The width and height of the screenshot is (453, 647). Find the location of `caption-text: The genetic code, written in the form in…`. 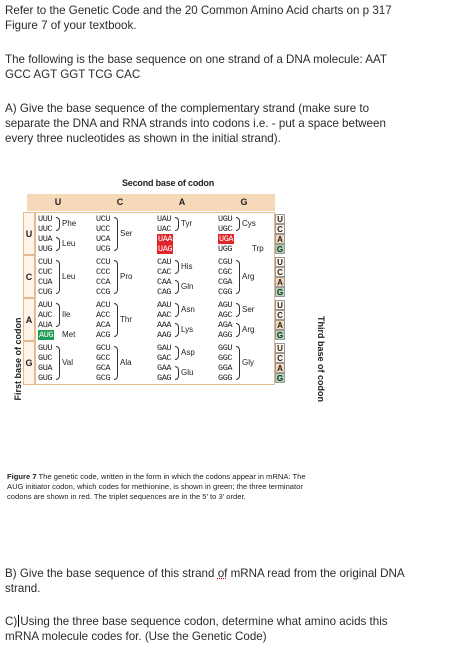

caption-text: The genetic code, written in the form in… is located at coordinates (156, 486).